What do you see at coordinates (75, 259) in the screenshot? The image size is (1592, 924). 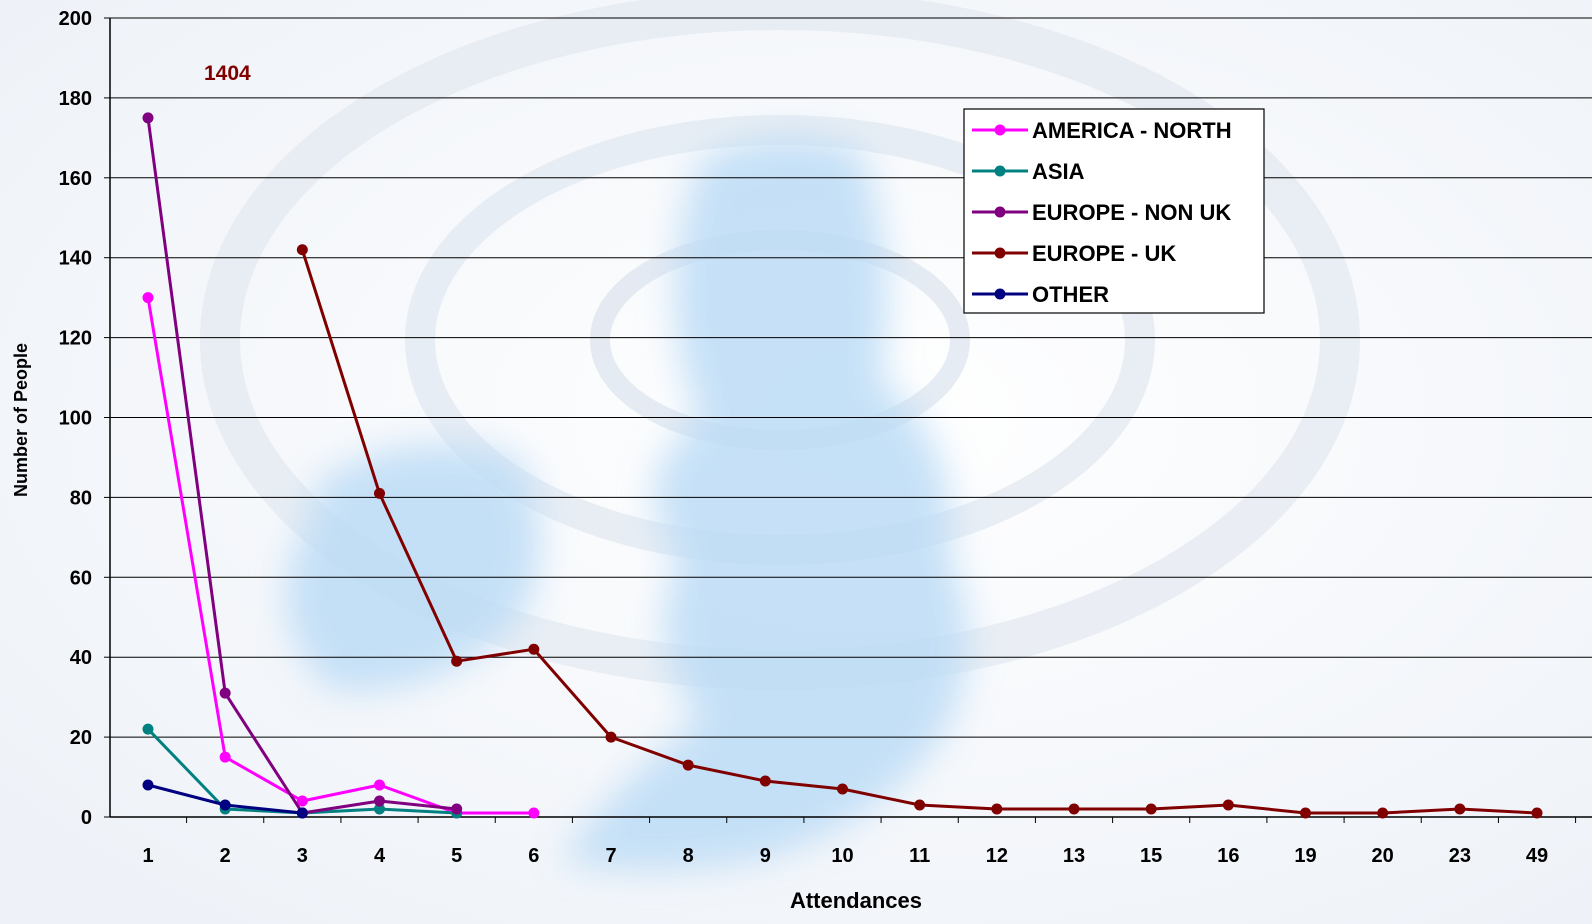 I see `y-tick-label: 140` at bounding box center [75, 259].